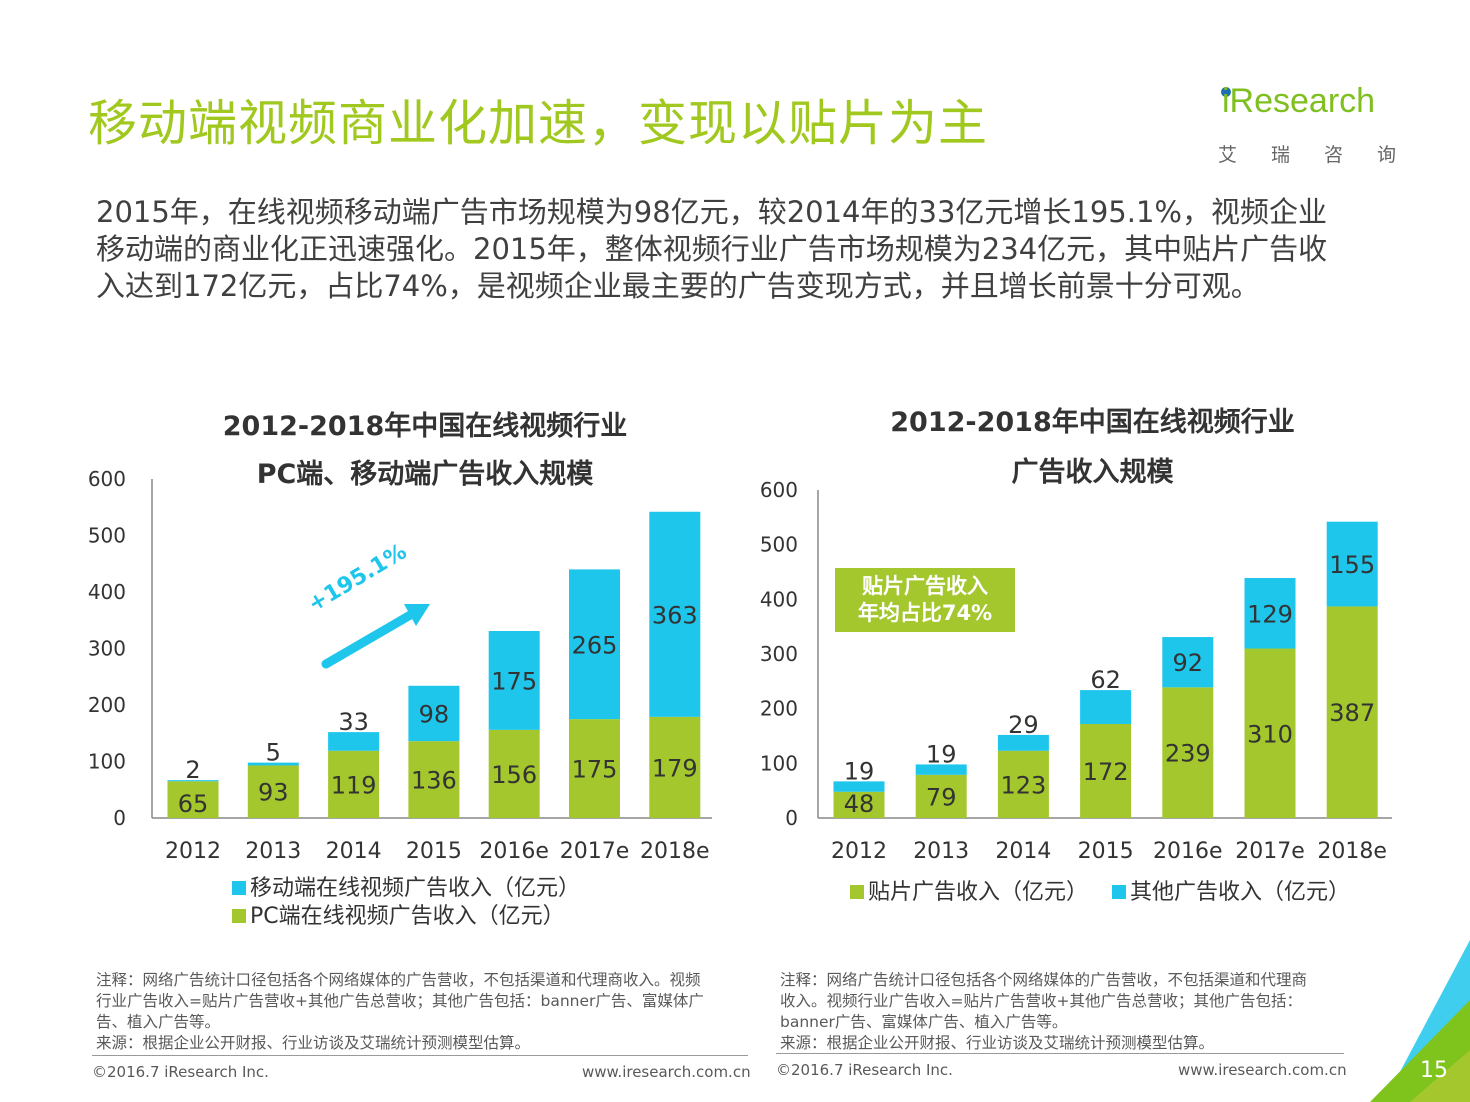  I want to click on data-label: 155, so click(1352, 565).